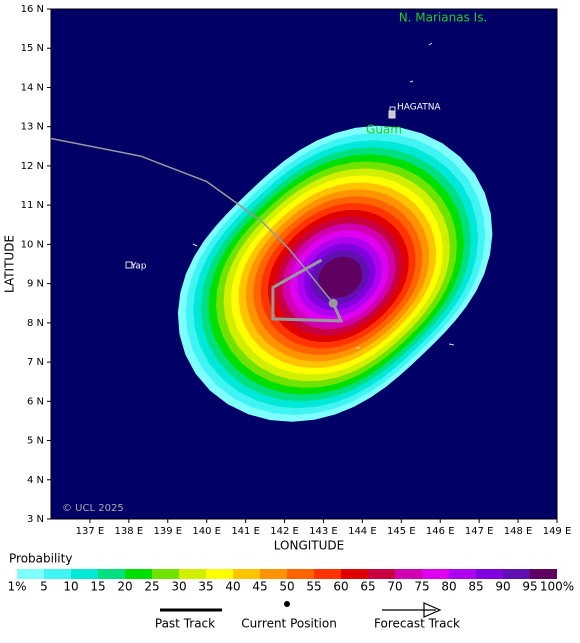 This screenshot has height=643, width=580. What do you see at coordinates (421, 587) in the screenshot?
I see `colorbar-label: 75` at bounding box center [421, 587].